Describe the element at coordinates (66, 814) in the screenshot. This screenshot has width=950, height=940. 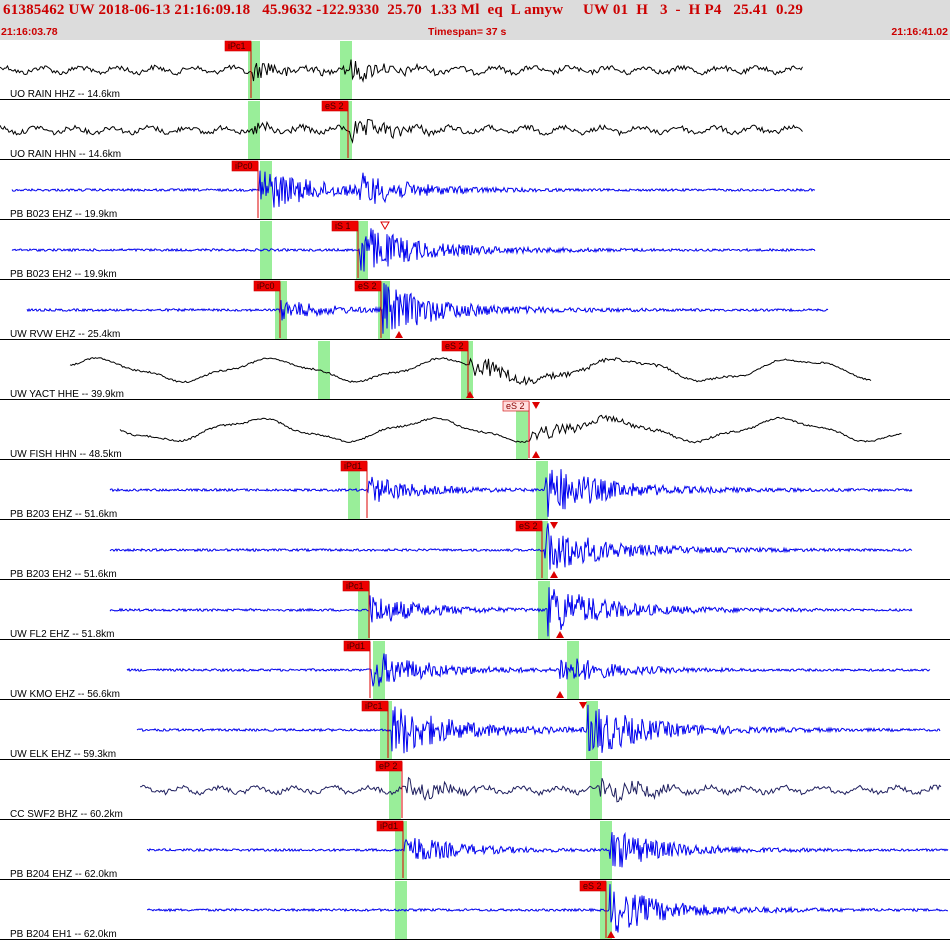
I see `station-label: CC SWF2 BHZ -- 60.2km` at that location.